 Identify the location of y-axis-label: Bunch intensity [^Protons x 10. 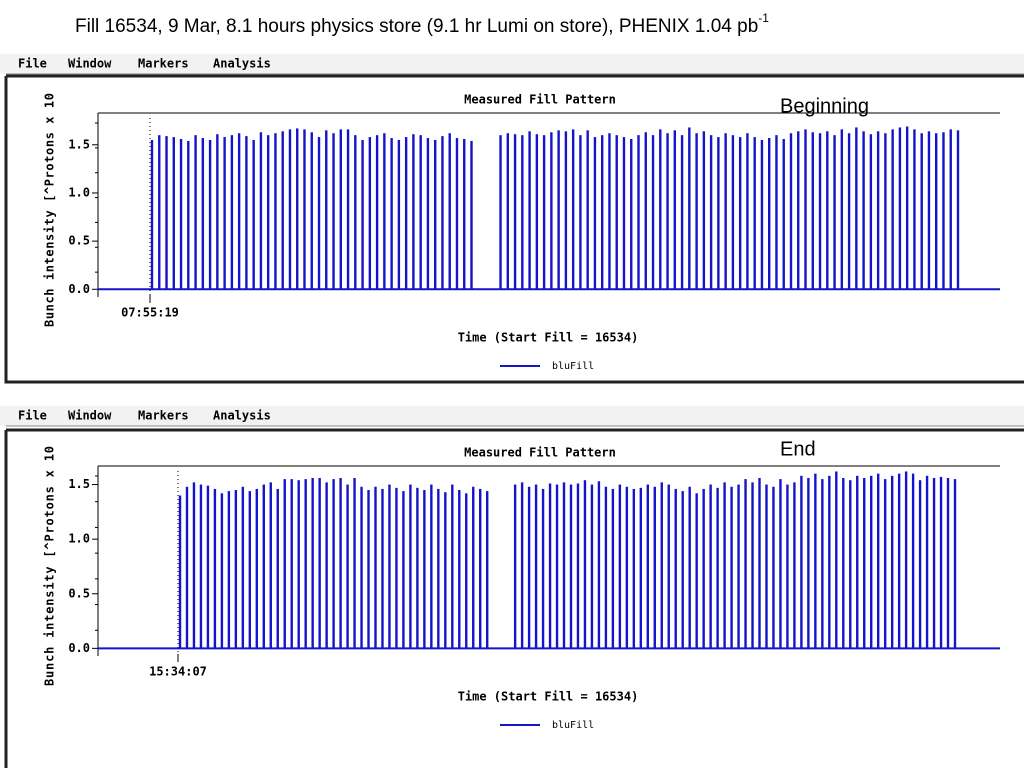
(50, 566).